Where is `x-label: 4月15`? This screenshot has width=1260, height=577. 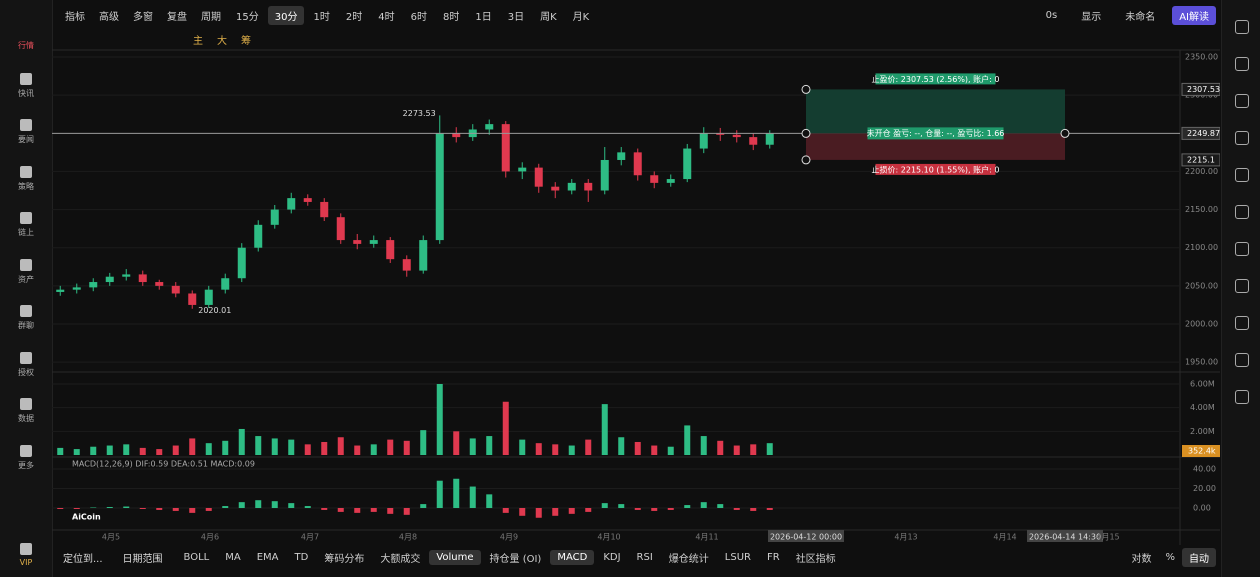
x-label: 4月15 is located at coordinates (1107, 537).